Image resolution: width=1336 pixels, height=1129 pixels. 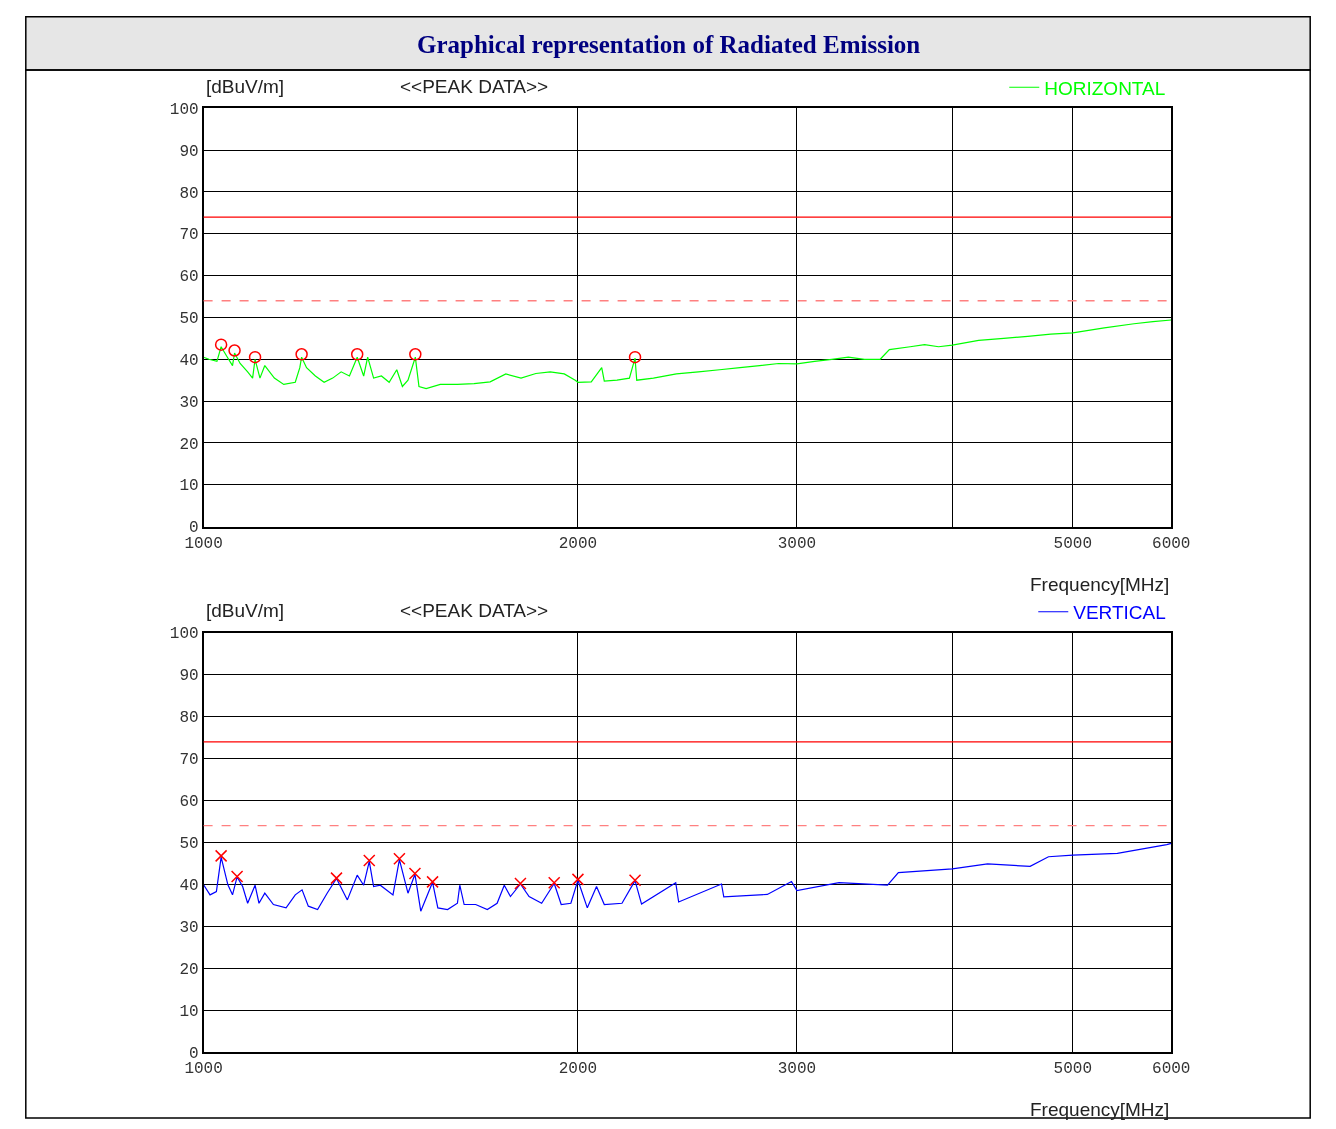 I want to click on x-tick-label: 1000, so click(x=203, y=1069).